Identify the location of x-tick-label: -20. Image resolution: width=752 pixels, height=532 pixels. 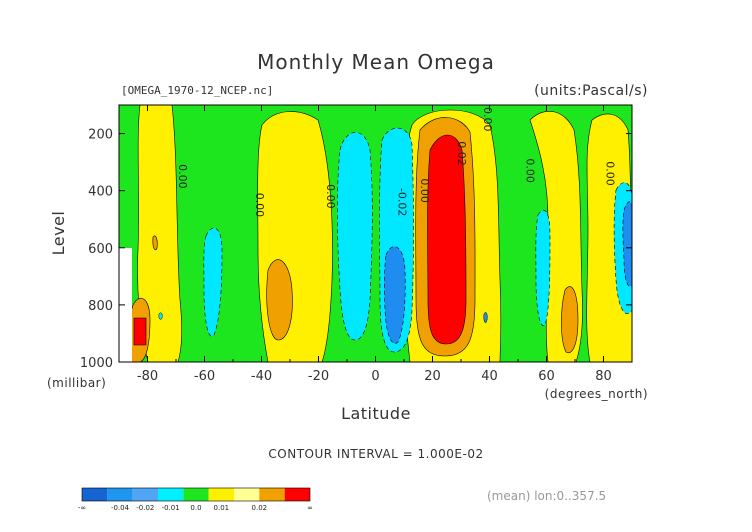
(318, 376).